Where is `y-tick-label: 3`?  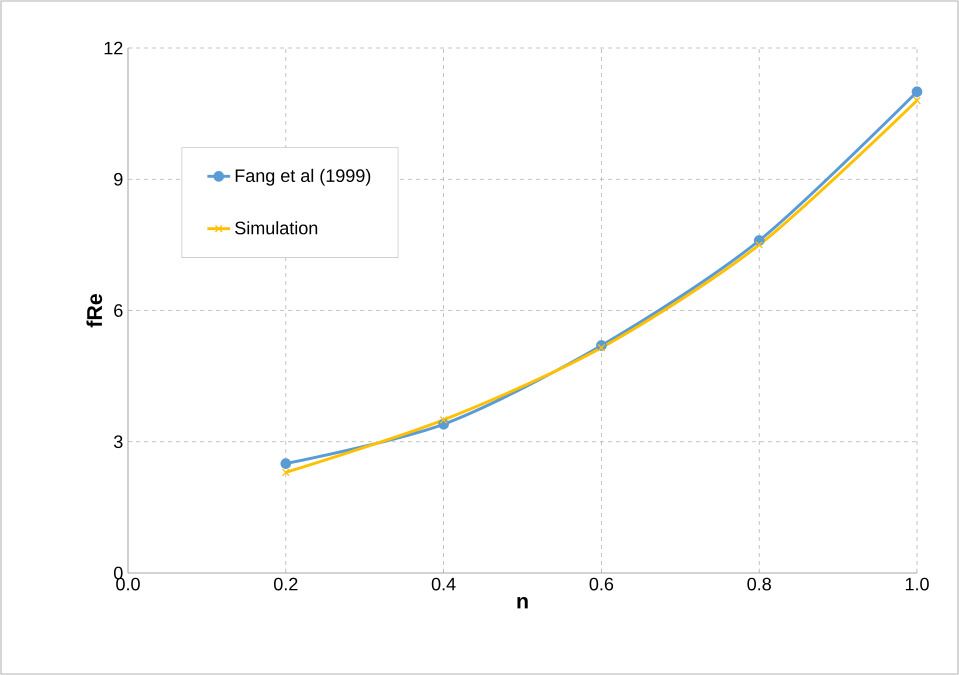 y-tick-label: 3 is located at coordinates (118, 441).